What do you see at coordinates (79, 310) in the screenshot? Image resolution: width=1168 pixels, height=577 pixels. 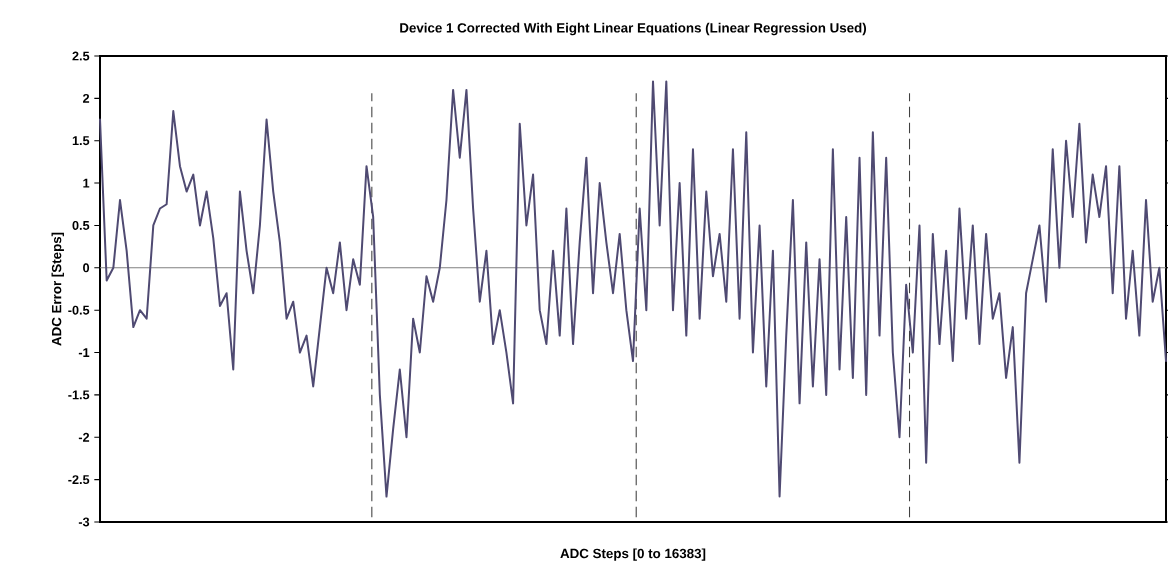 I see `y-tick-label: -0.5` at bounding box center [79, 310].